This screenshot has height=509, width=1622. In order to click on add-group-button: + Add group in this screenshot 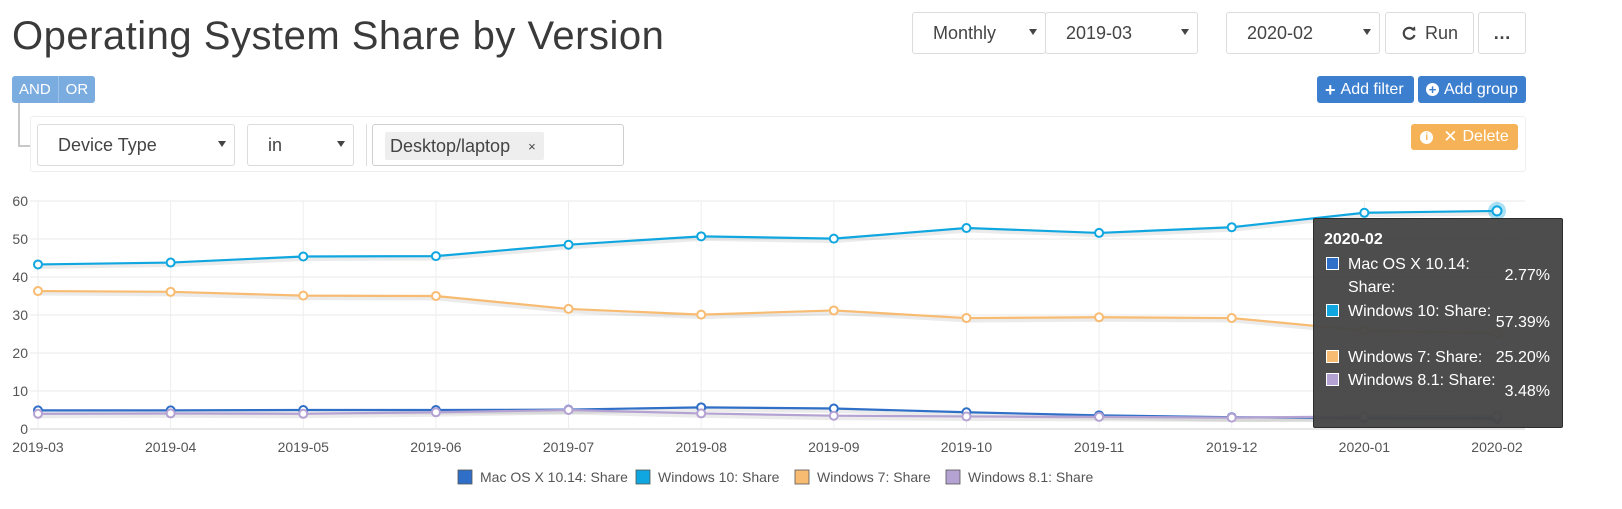, I will do `click(1472, 89)`.